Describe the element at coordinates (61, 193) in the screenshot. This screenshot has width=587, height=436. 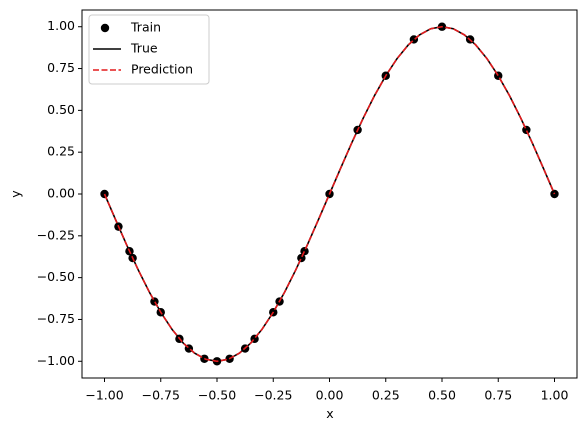
I see `y-tick-label: 0.00` at that location.